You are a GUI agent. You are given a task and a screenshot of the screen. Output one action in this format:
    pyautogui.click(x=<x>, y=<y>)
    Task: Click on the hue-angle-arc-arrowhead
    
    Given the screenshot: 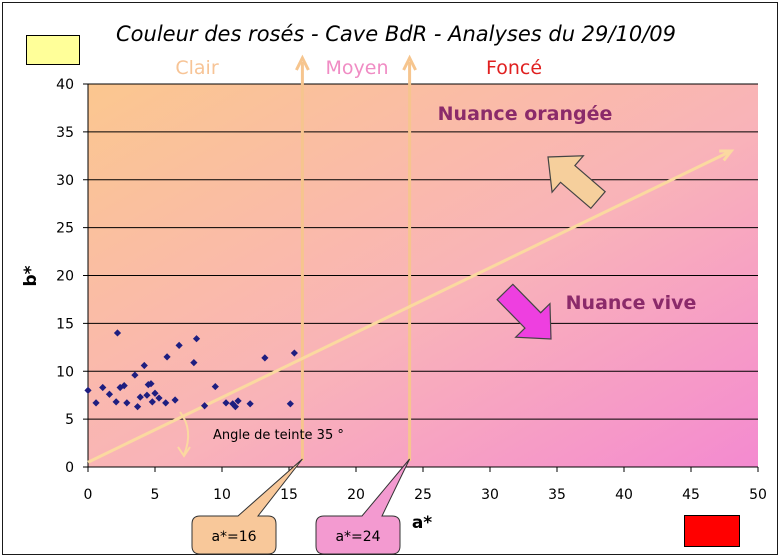 What is the action you would take?
    pyautogui.click(x=184, y=452)
    